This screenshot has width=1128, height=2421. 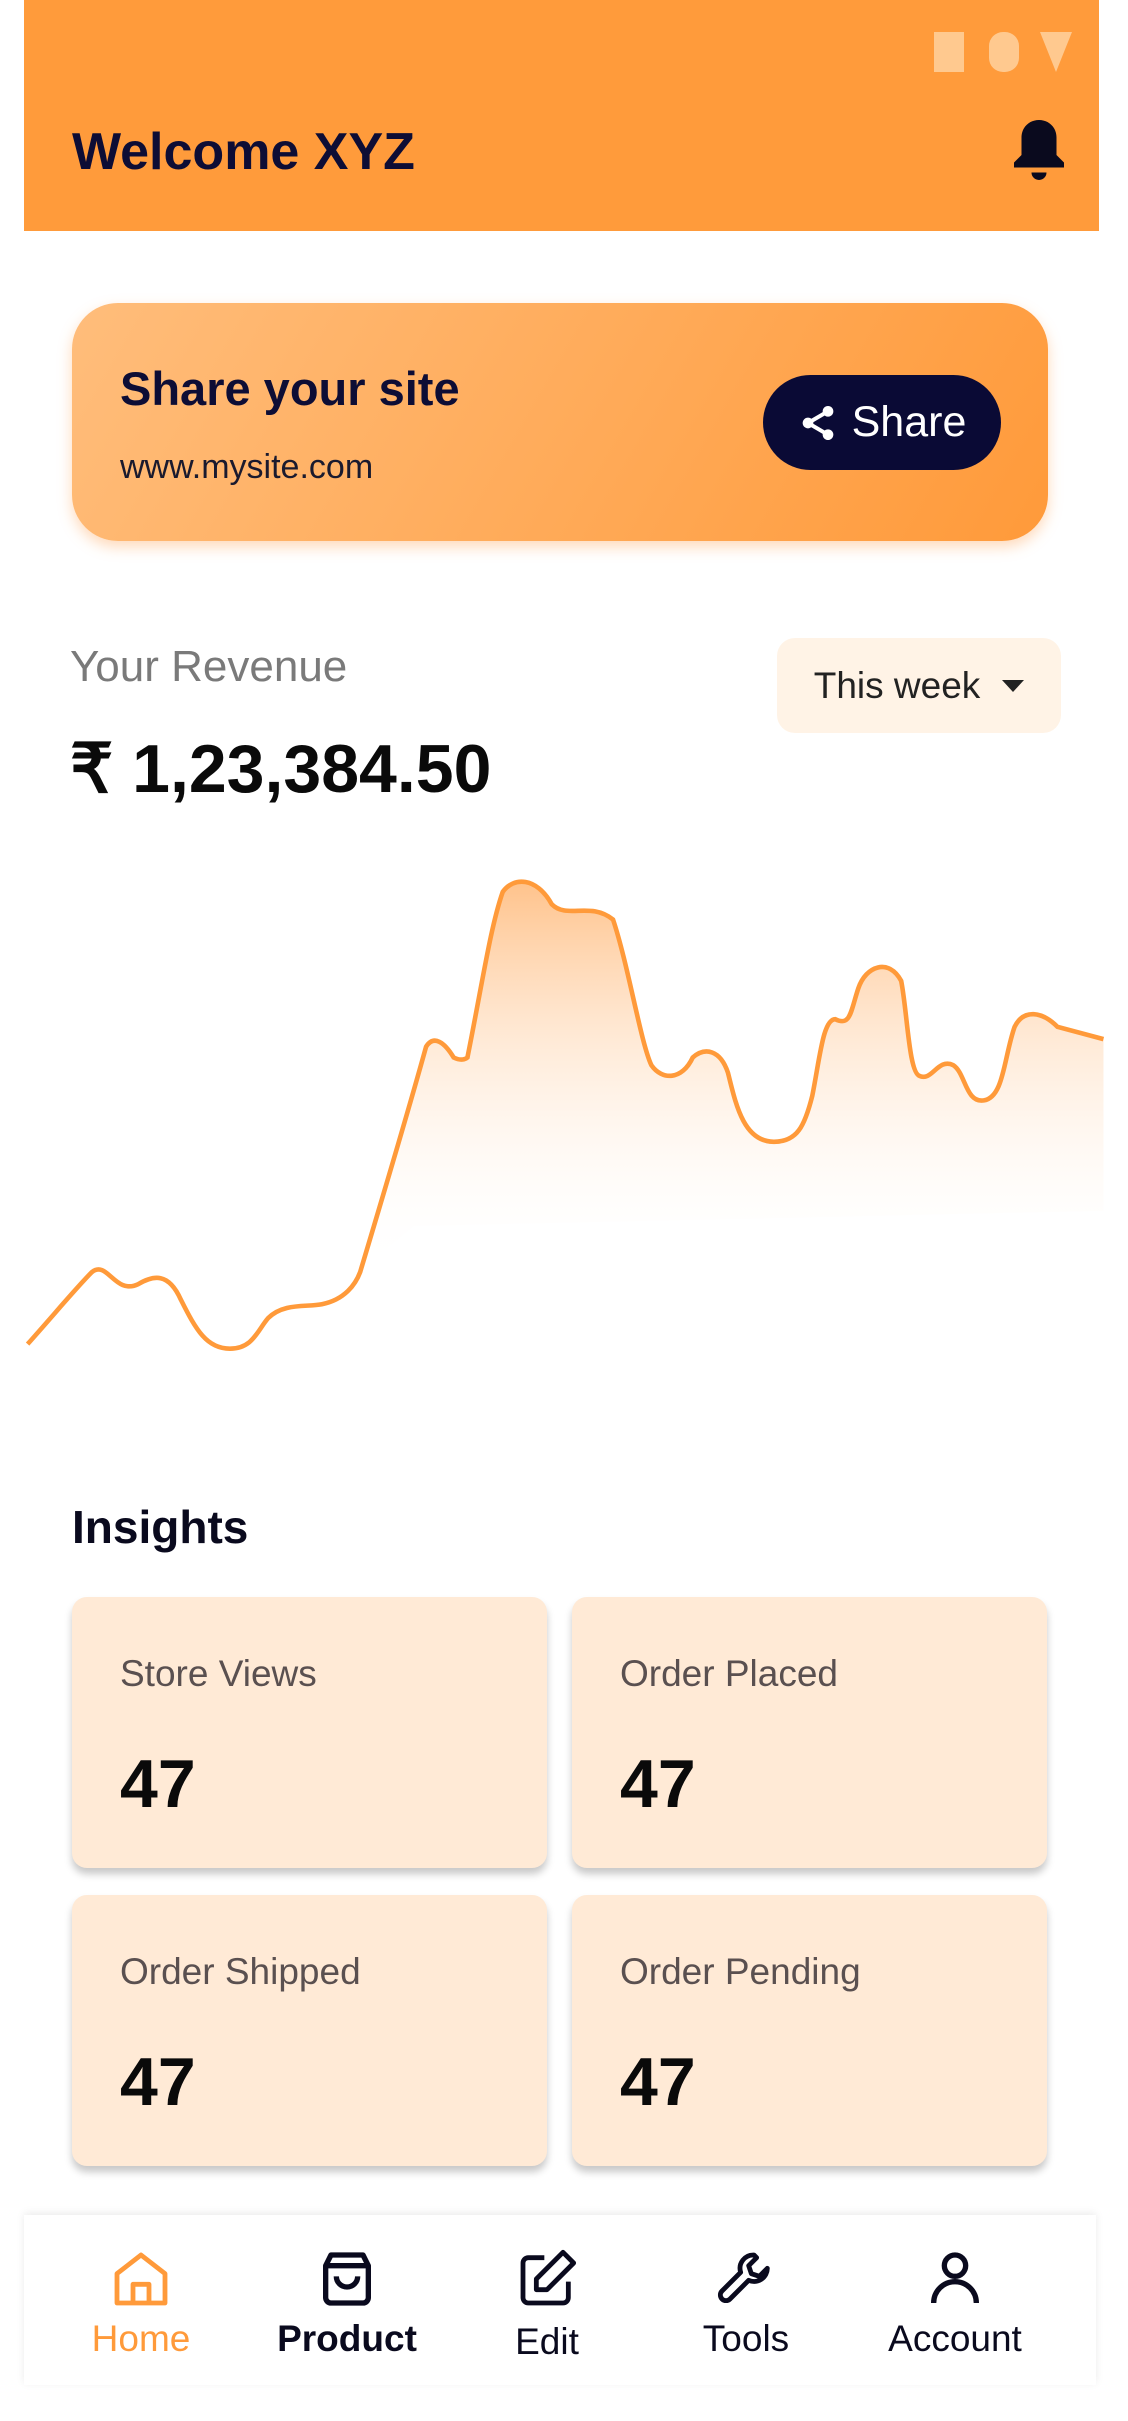 What do you see at coordinates (547, 2341) in the screenshot?
I see `nav-label: Edit` at bounding box center [547, 2341].